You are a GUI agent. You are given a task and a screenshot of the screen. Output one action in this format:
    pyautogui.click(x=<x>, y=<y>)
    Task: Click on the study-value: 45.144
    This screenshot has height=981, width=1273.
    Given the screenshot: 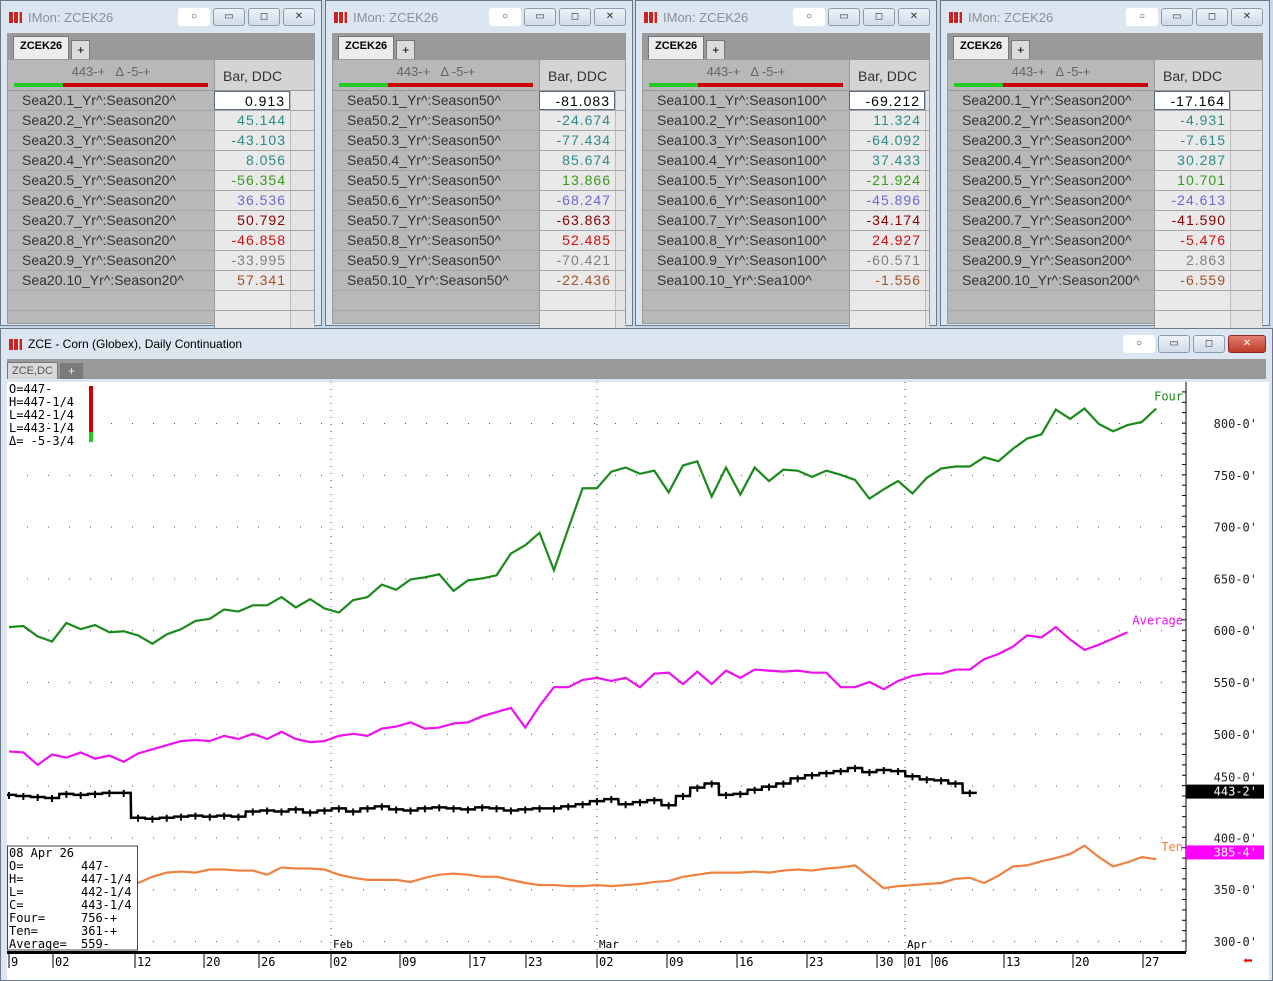 What is the action you would take?
    pyautogui.click(x=252, y=120)
    